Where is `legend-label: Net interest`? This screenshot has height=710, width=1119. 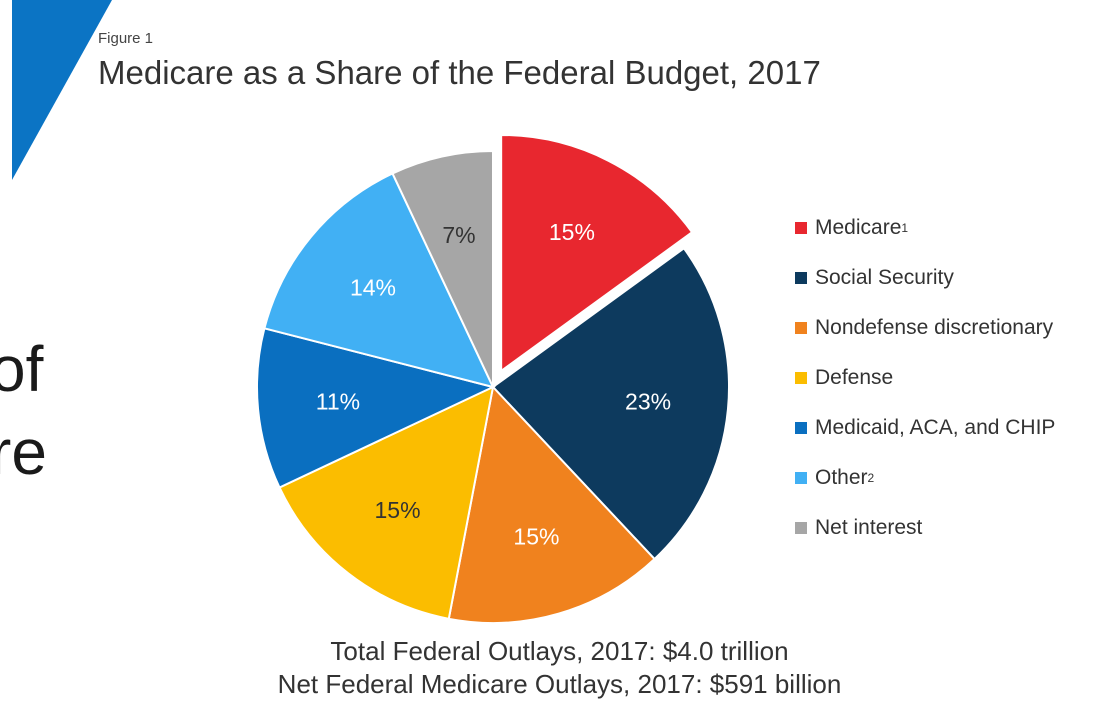 legend-label: Net interest is located at coordinates (869, 527).